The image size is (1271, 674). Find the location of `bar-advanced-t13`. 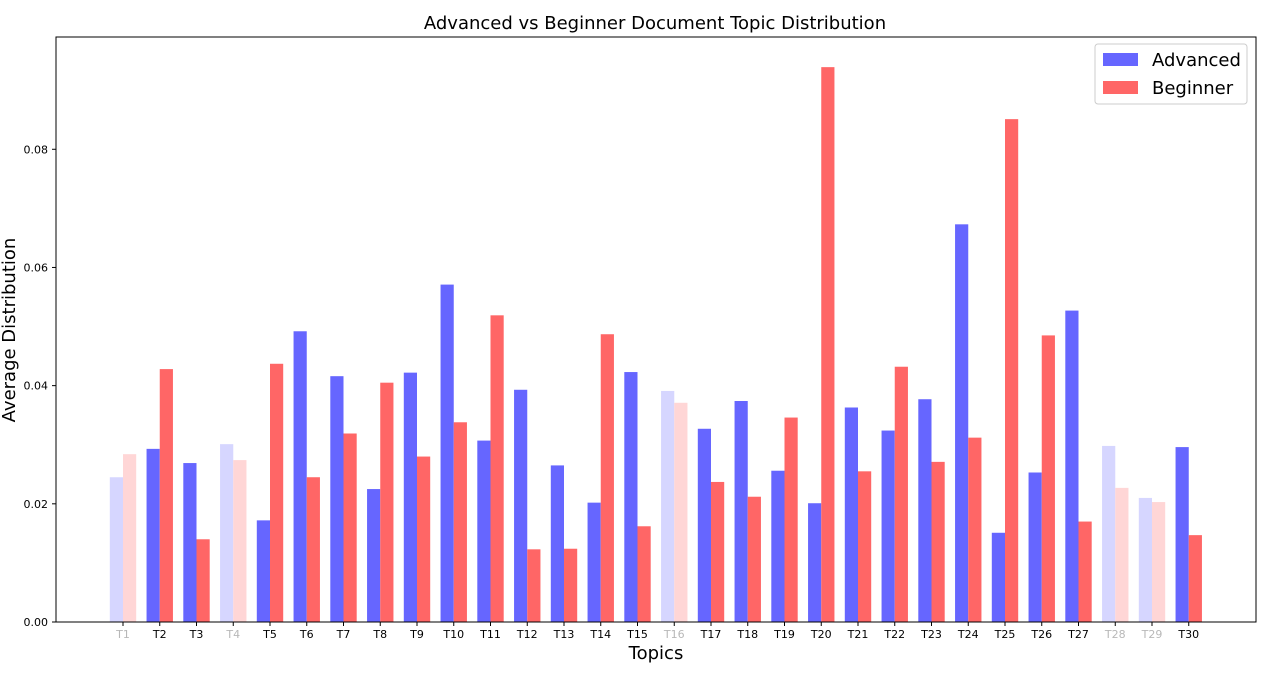

bar-advanced-t13 is located at coordinates (557, 543).